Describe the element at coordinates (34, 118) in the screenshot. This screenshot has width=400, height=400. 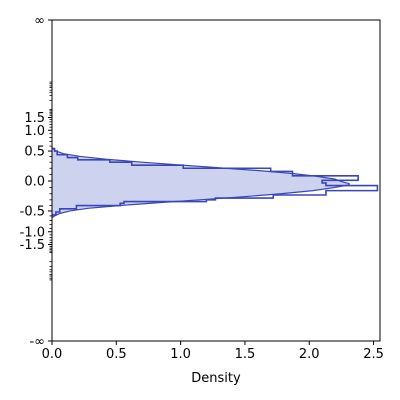
I see `y-tick-label: 1.5` at that location.